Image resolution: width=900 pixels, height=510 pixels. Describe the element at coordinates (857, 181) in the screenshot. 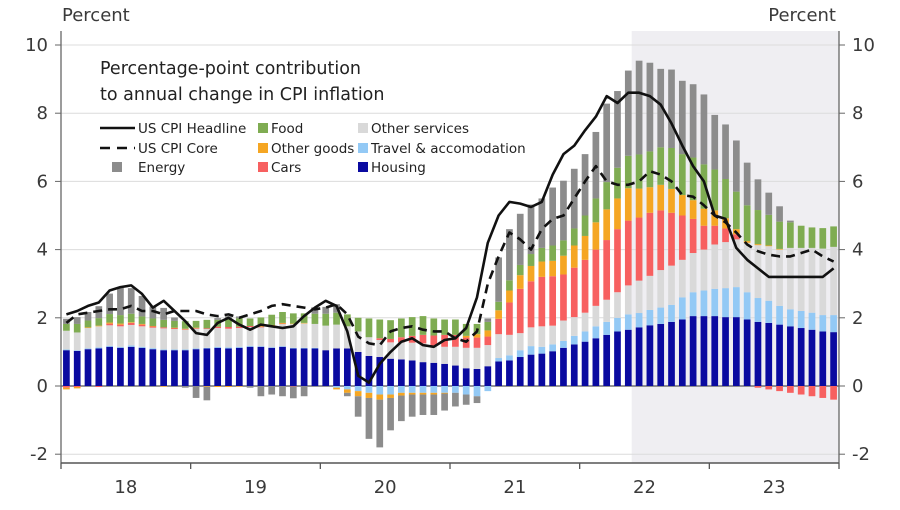

I see `right-y-tick-label: 6` at that location.